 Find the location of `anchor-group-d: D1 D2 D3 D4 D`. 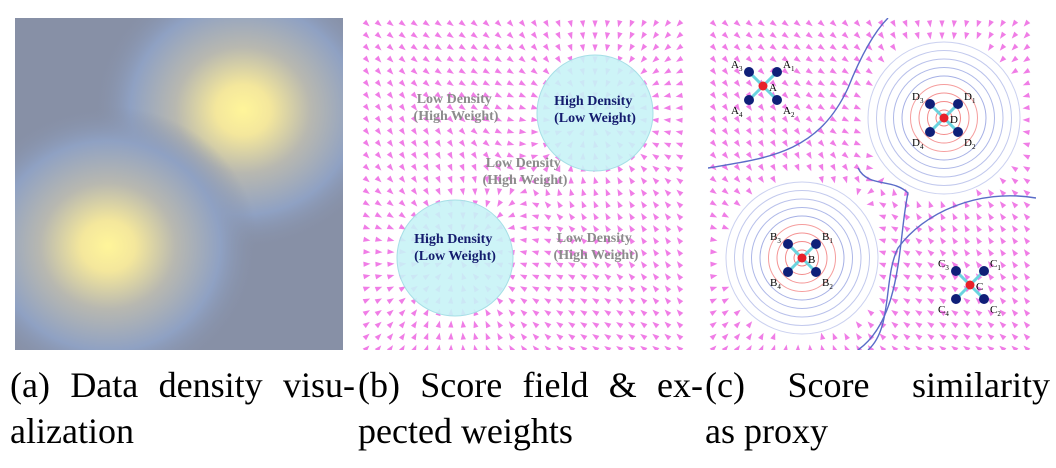

anchor-group-d: D1 D2 D3 D4 D is located at coordinates (944, 121).